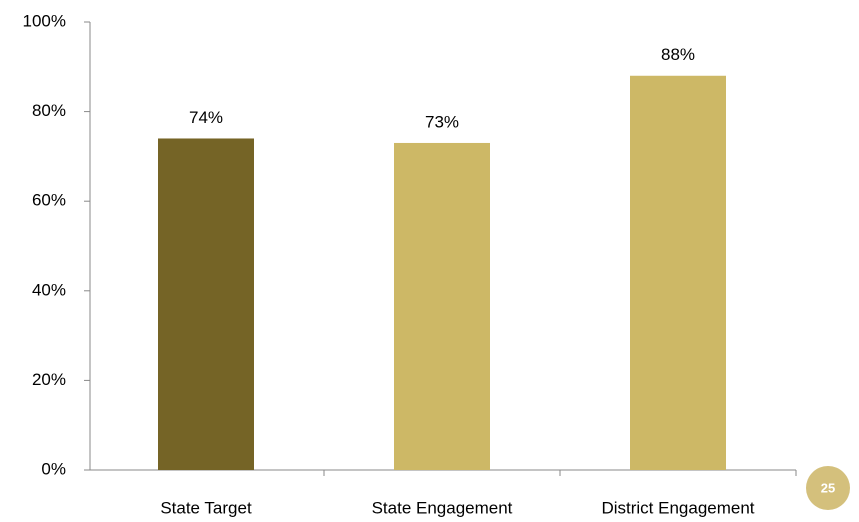 This screenshot has width=859, height=522. Describe the element at coordinates (49, 379) in the screenshot. I see `y-tick-label: 20%` at that location.